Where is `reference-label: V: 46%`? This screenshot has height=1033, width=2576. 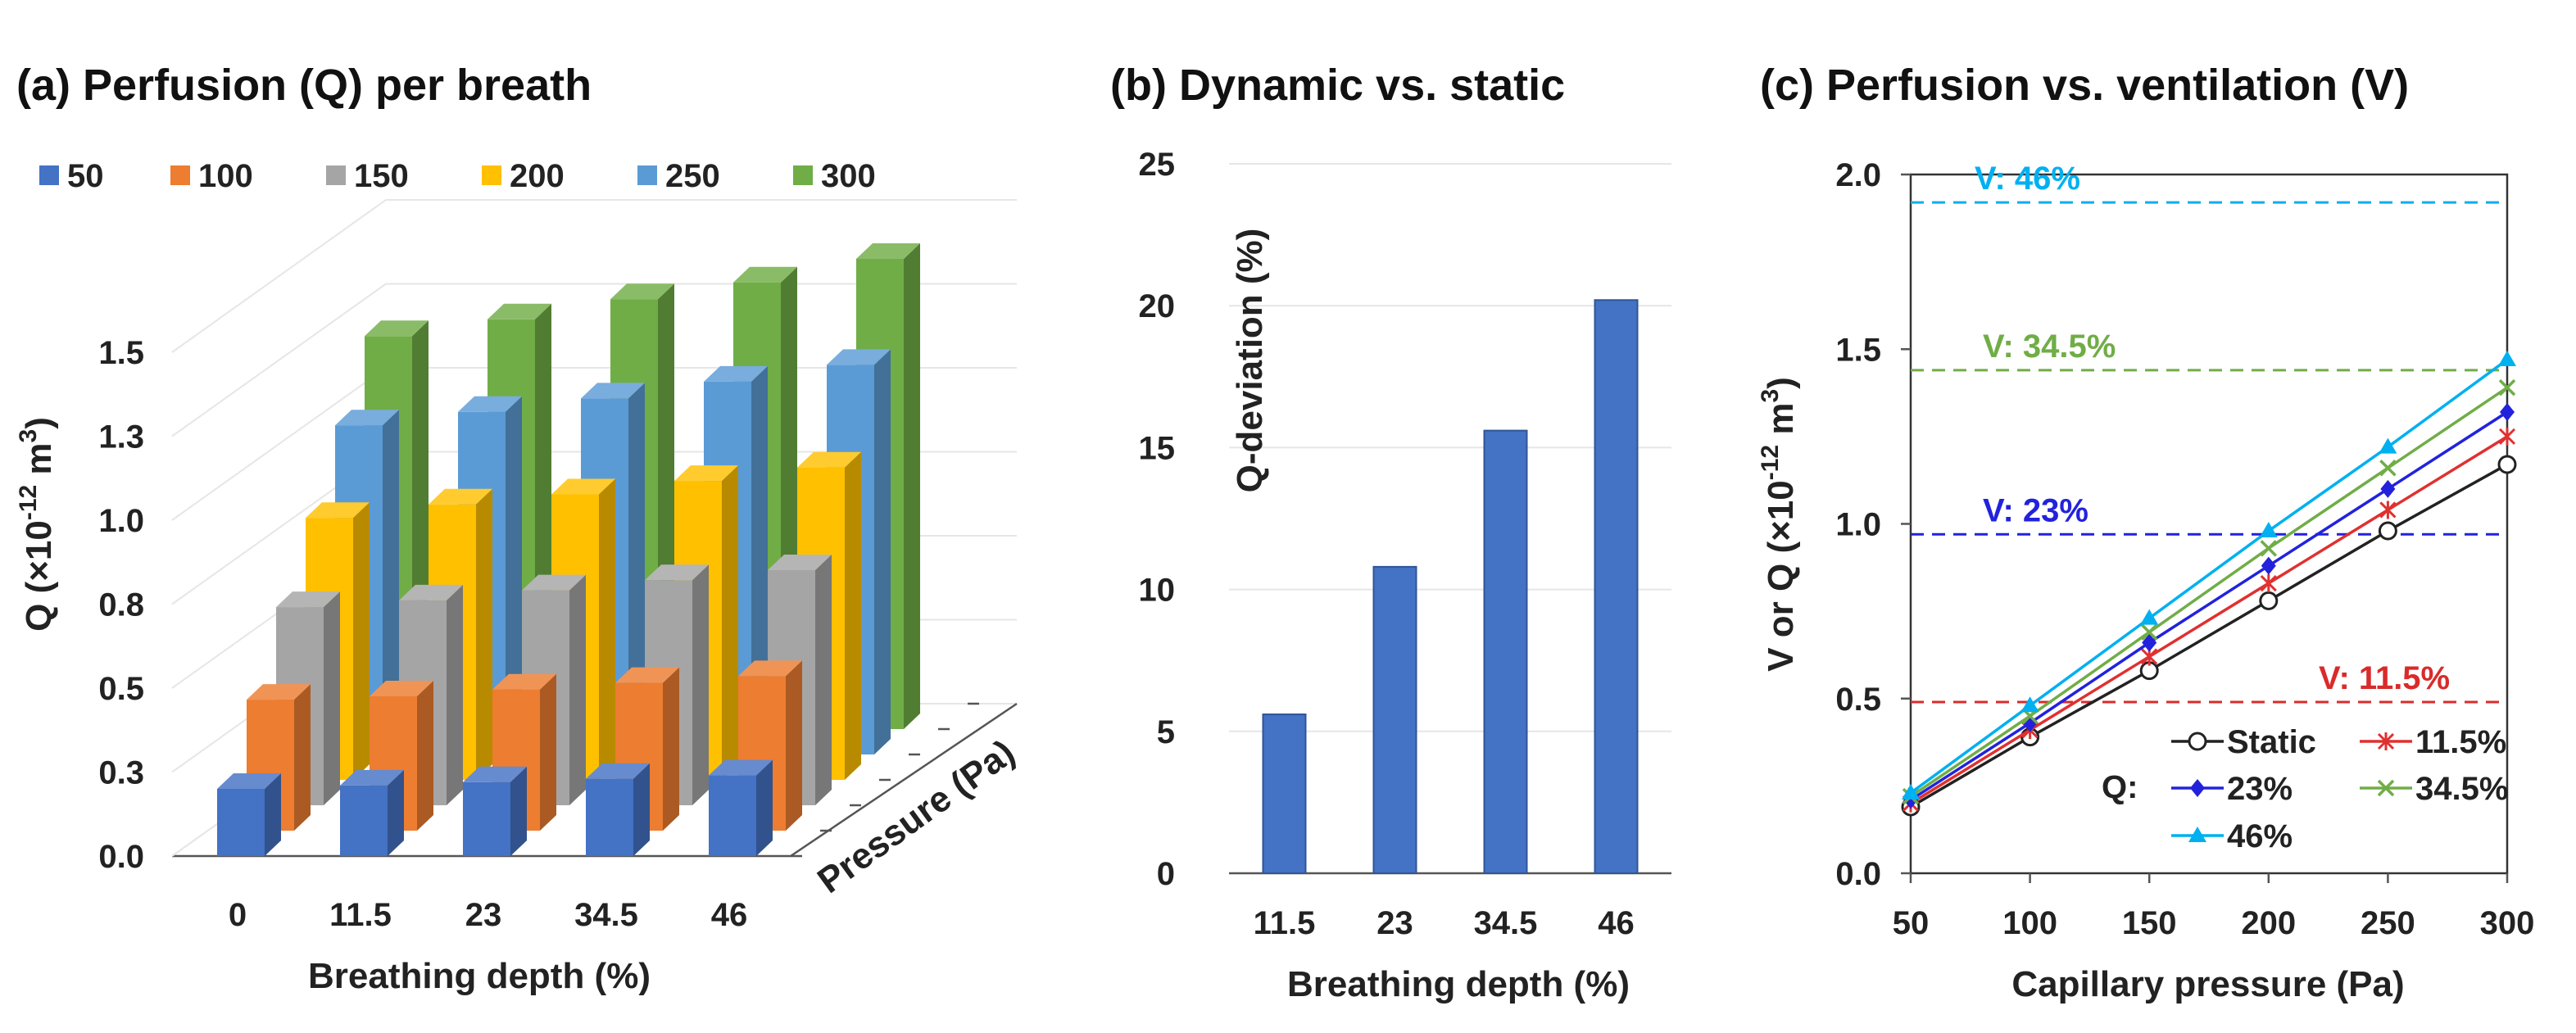
reference-label: V: 46% is located at coordinates (2027, 179).